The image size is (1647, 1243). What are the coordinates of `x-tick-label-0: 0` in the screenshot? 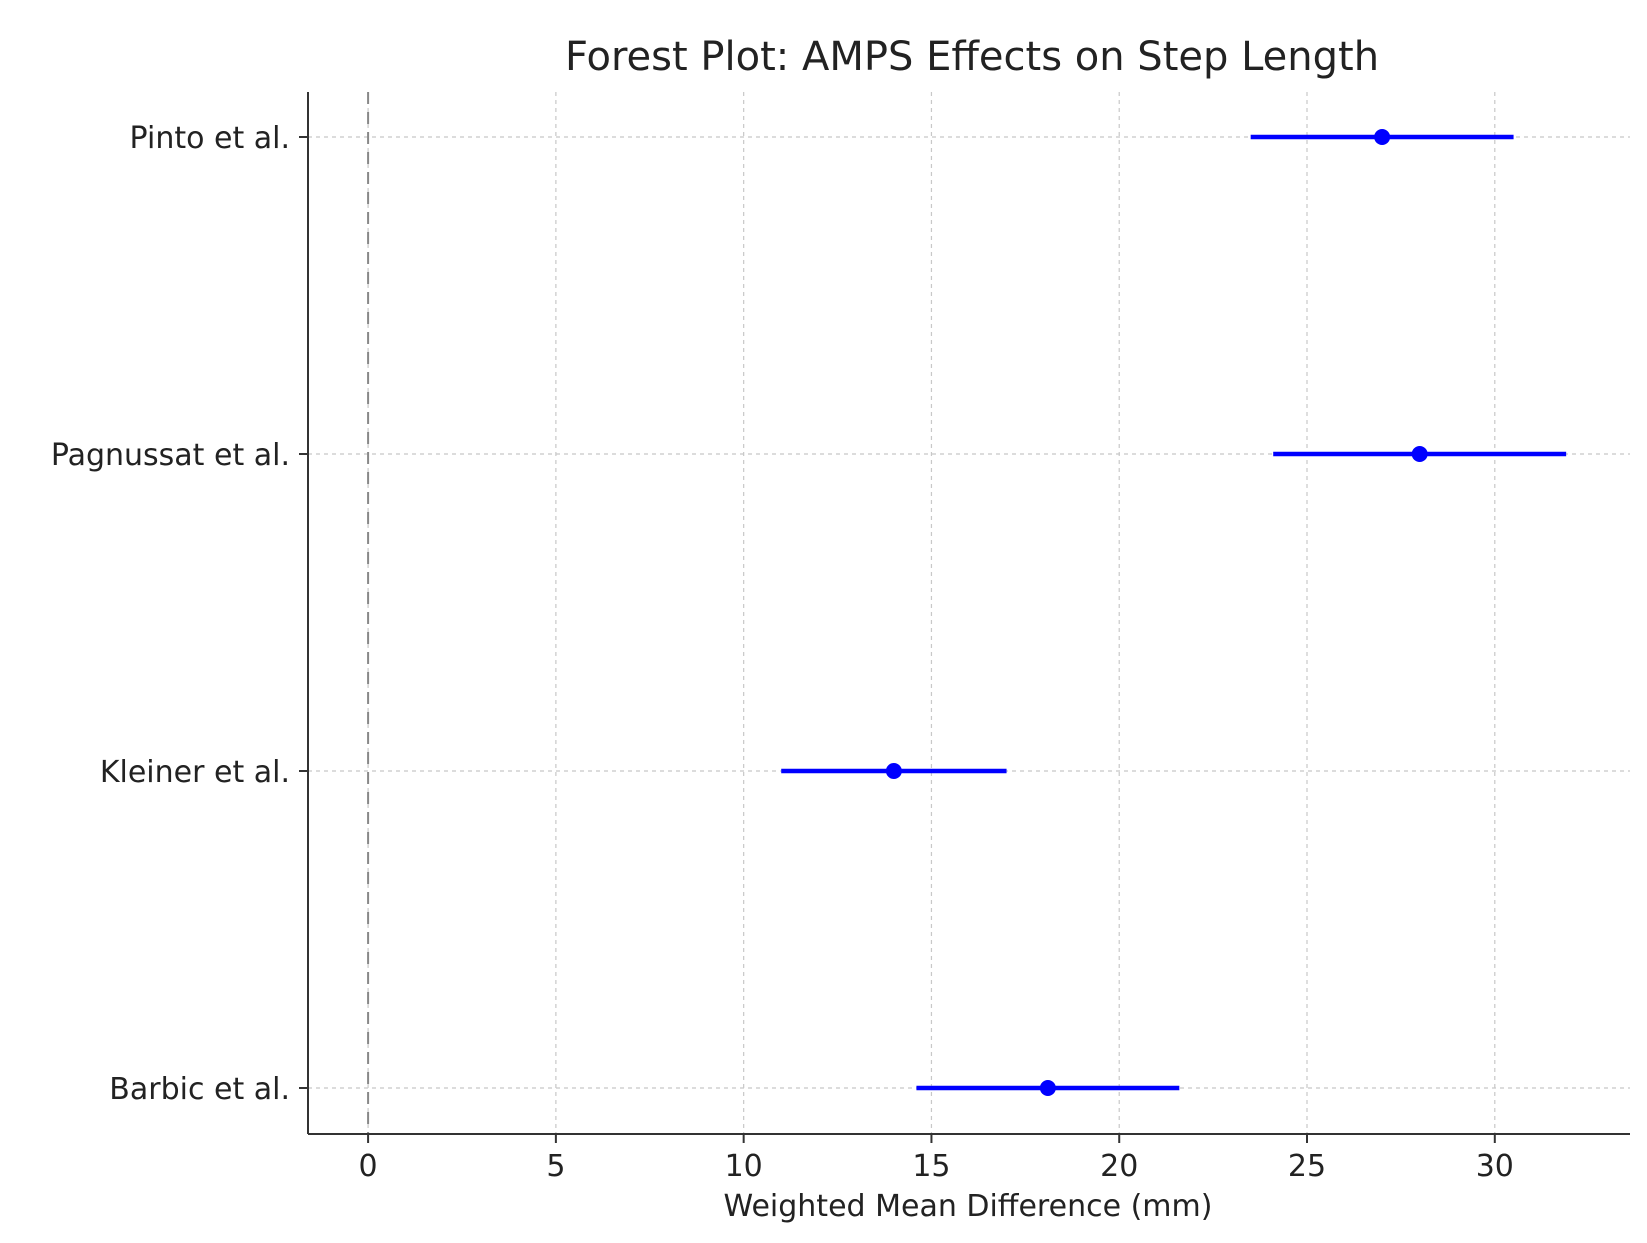 It's located at (368, 1166).